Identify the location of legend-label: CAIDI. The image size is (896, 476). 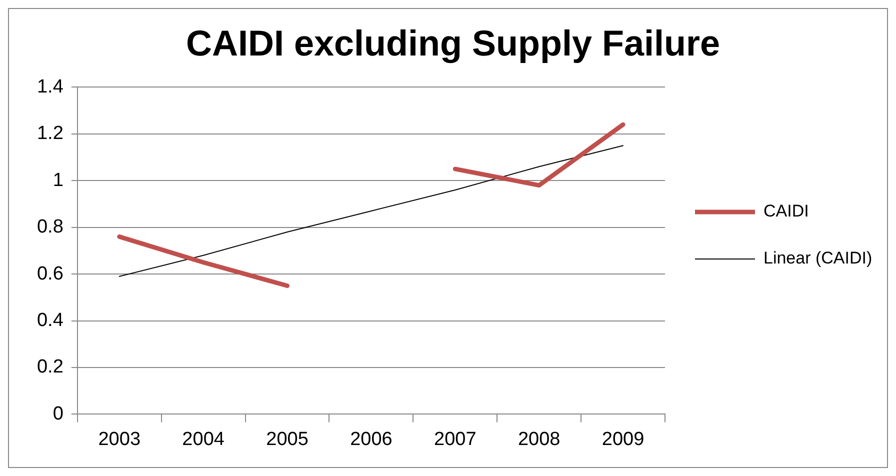
(786, 211).